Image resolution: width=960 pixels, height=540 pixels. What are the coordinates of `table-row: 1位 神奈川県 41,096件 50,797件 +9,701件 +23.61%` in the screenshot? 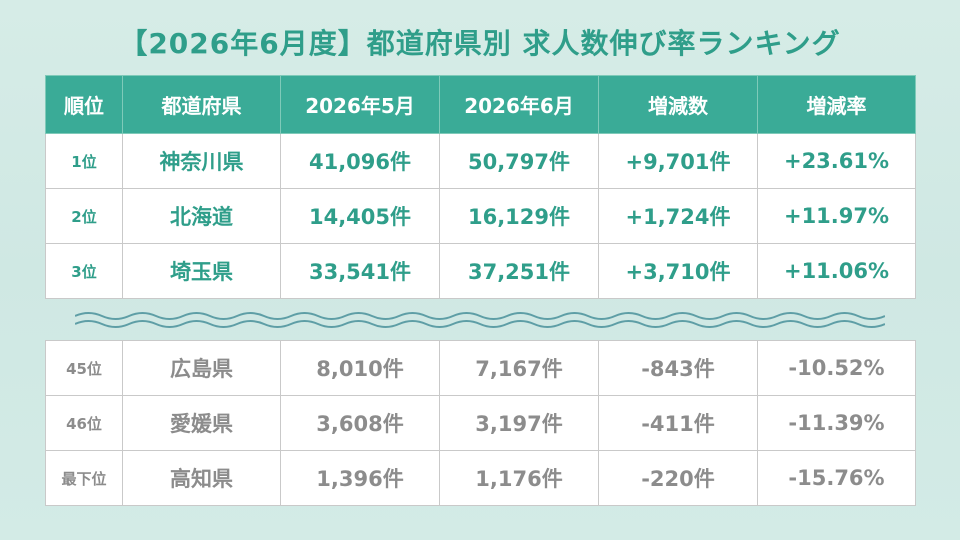 It's located at (480, 161).